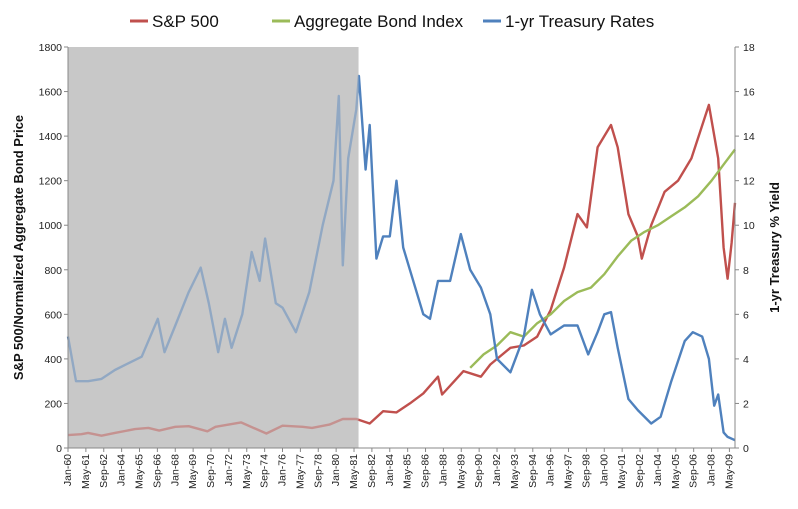 The width and height of the screenshot is (798, 509). I want to click on x-tick-label-30: Jan-00, so click(604, 470).